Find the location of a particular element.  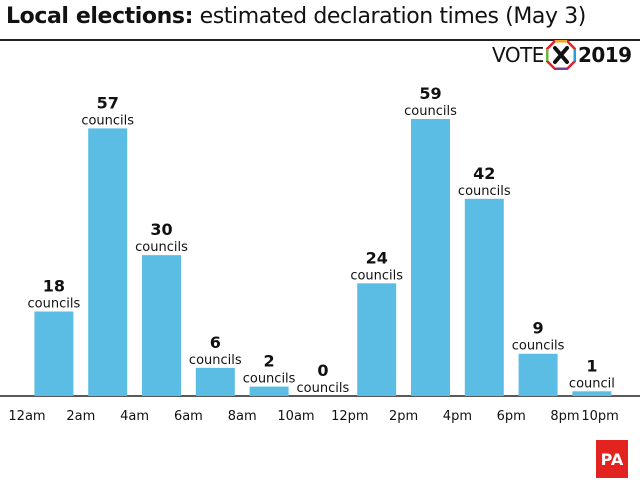

ballot-x-icon is located at coordinates (560, 55).